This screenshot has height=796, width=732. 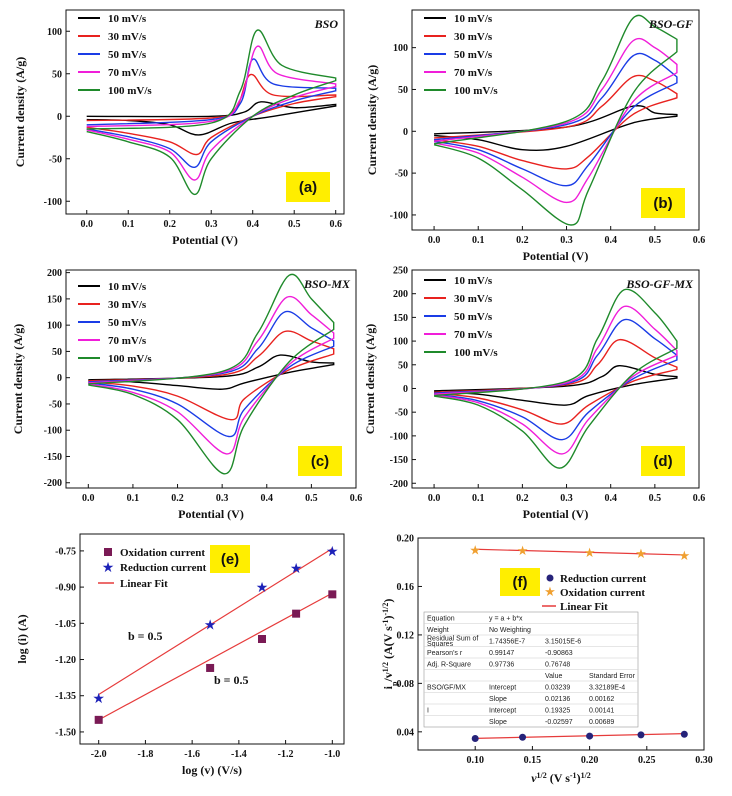 I want to click on table-cell: Adj. R-Square, so click(x=449, y=665).